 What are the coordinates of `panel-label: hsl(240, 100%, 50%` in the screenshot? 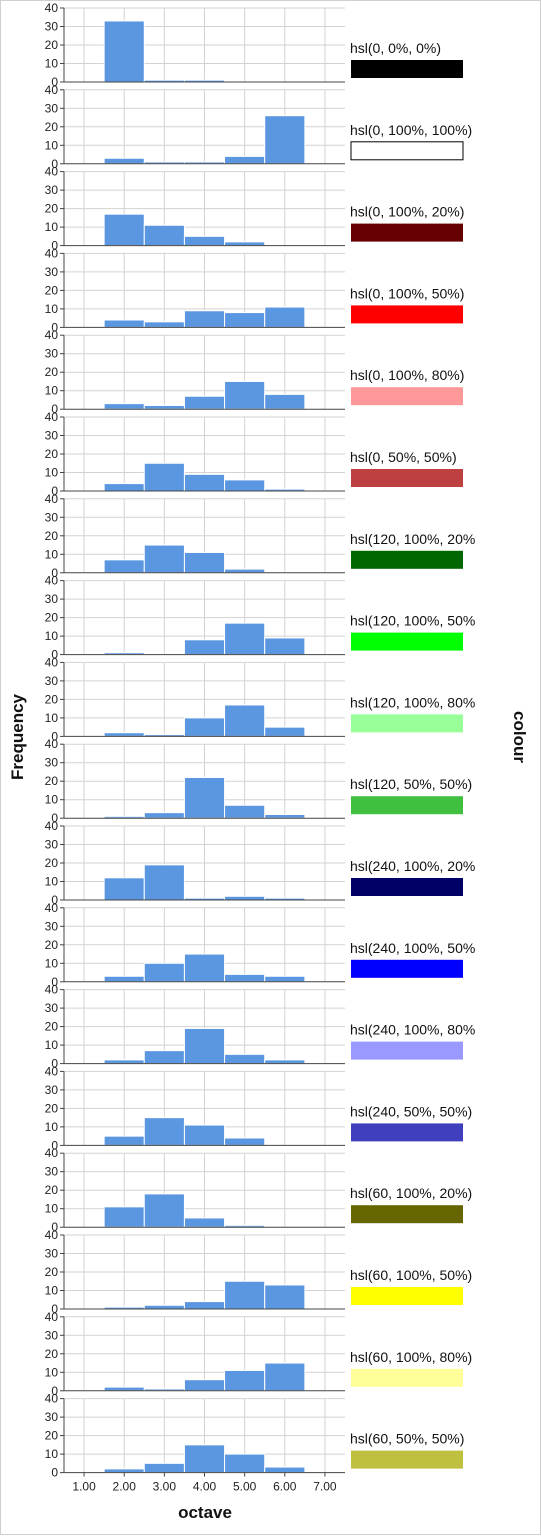 It's located at (412, 948).